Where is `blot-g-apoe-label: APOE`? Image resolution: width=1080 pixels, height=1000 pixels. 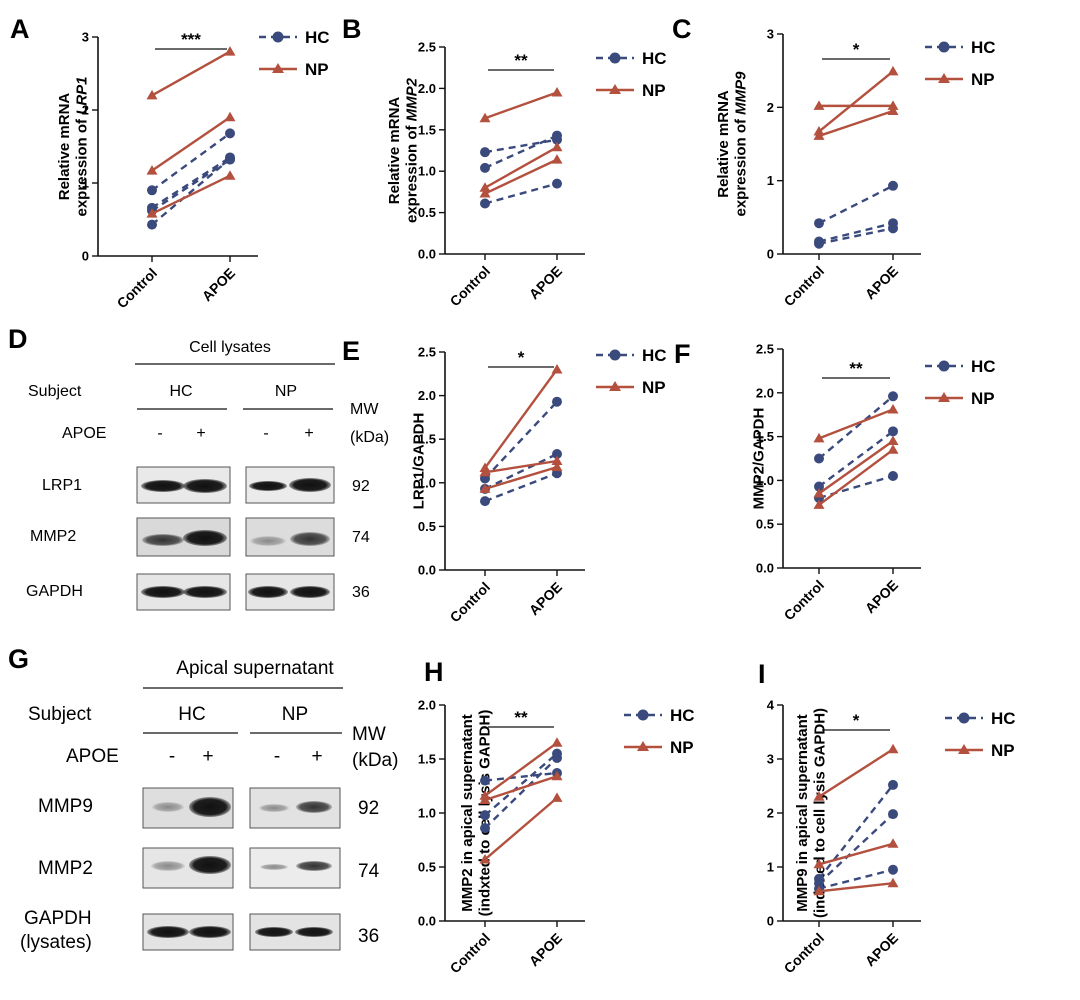 blot-g-apoe-label: APOE is located at coordinates (92, 756).